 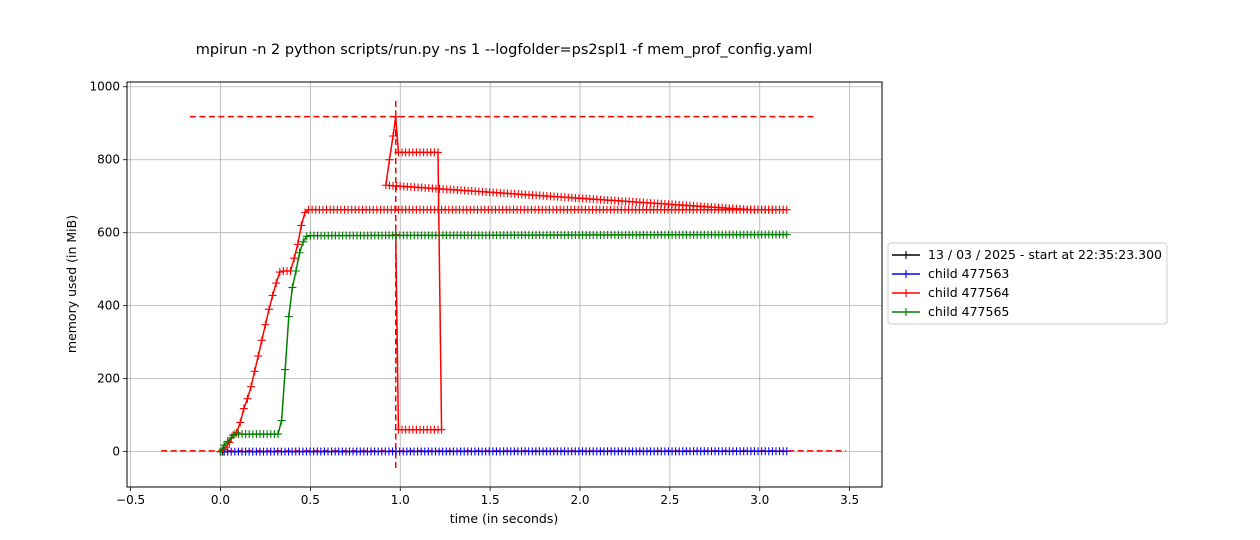 I want to click on x-tick-label: 0.0, so click(x=220, y=500).